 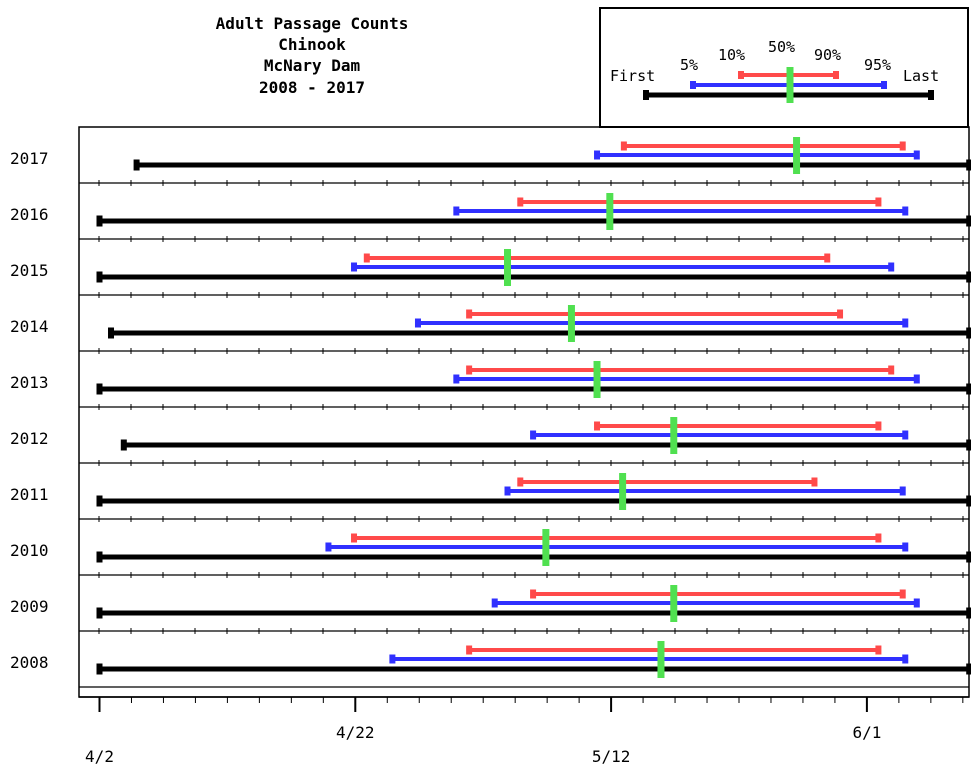 I want to click on p10-p90-bar-2010, so click(x=616, y=538).